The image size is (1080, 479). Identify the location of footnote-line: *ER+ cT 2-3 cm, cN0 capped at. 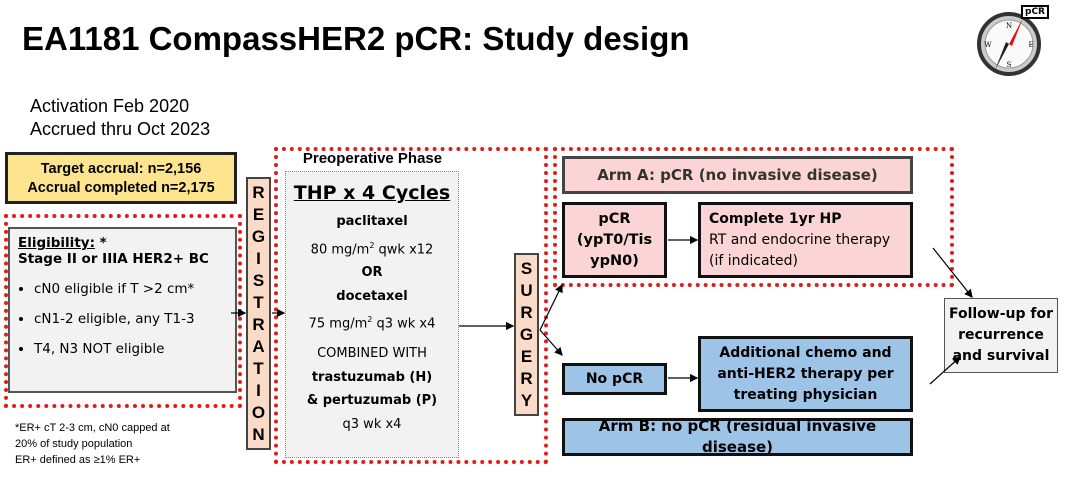
(92, 428).